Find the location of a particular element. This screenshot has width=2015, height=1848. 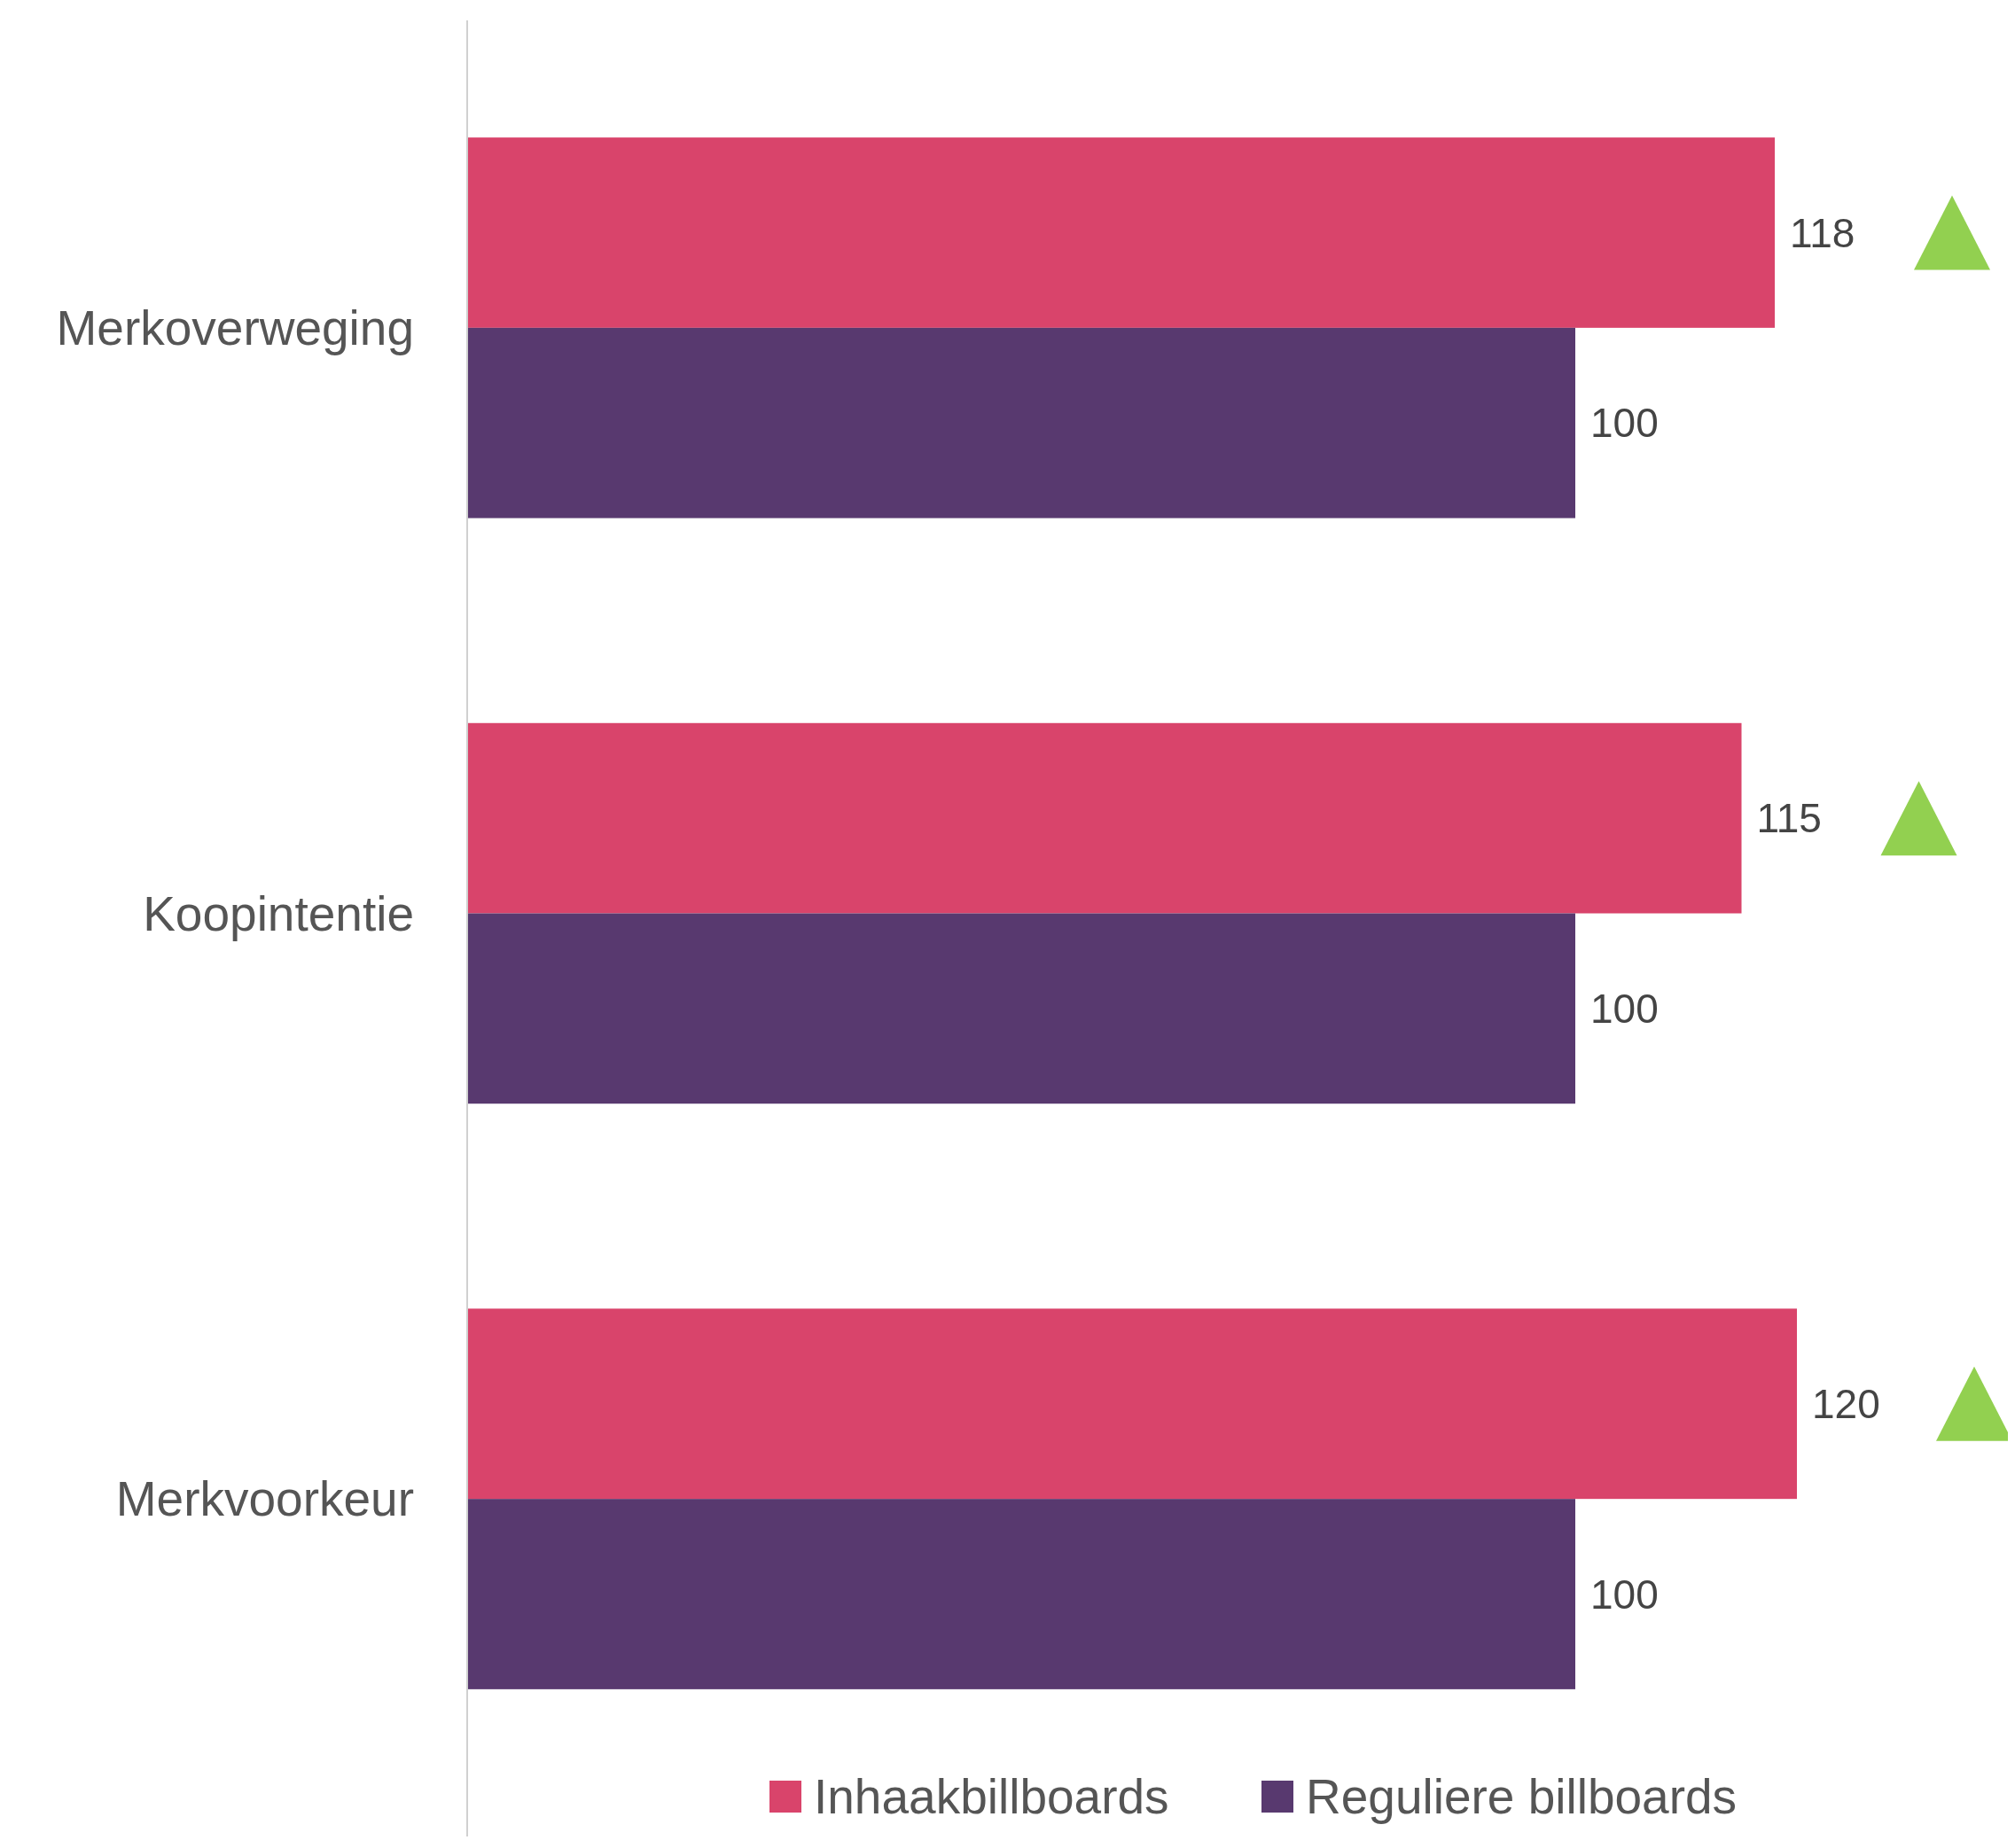

y-tick-label: Merkoverweging is located at coordinates (235, 328).